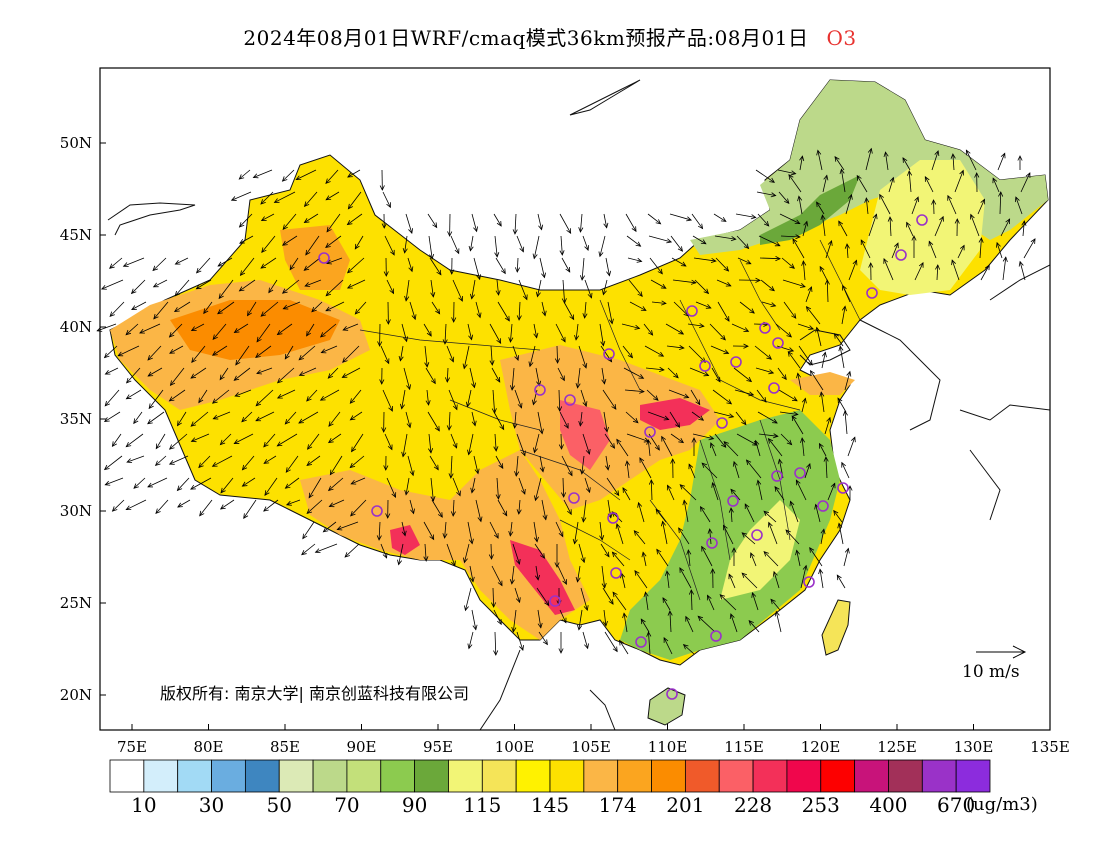 This screenshot has width=1100, height=850. Describe the element at coordinates (76, 143) in the screenshot. I see `lat-tick-label: 50N` at that location.